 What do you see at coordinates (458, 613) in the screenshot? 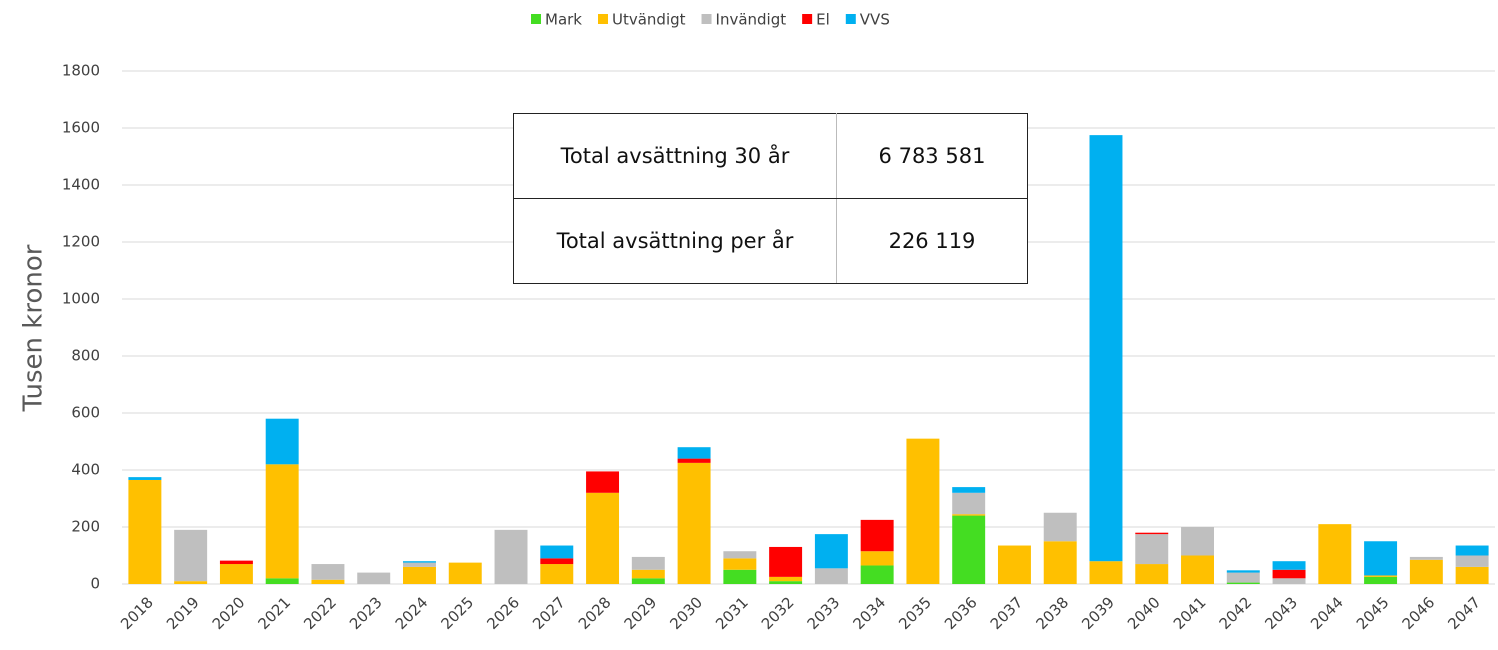
I see `x-tick-label: 2025` at bounding box center [458, 613].